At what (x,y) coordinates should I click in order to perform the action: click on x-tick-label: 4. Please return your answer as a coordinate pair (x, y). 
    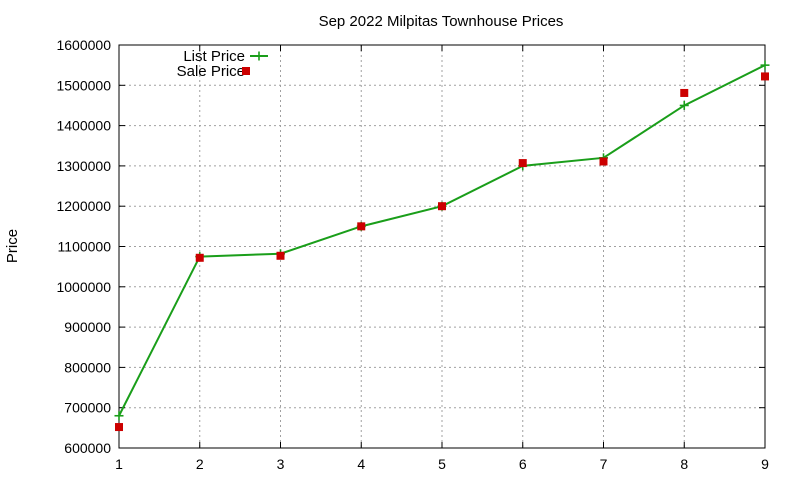
    Looking at the image, I should click on (361, 464).